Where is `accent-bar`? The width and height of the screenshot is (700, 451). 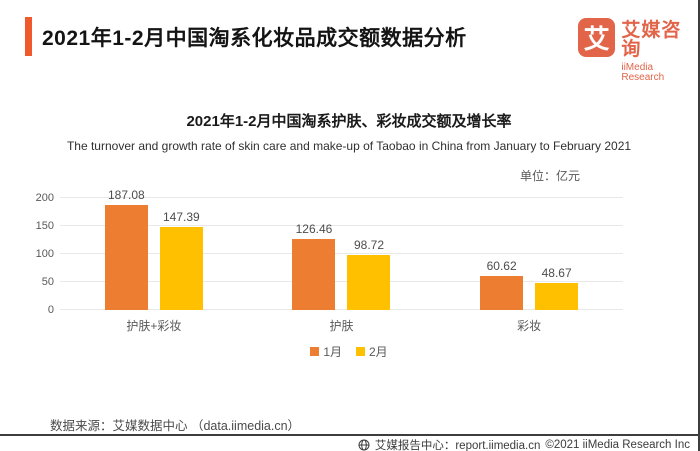
accent-bar is located at coordinates (28, 36).